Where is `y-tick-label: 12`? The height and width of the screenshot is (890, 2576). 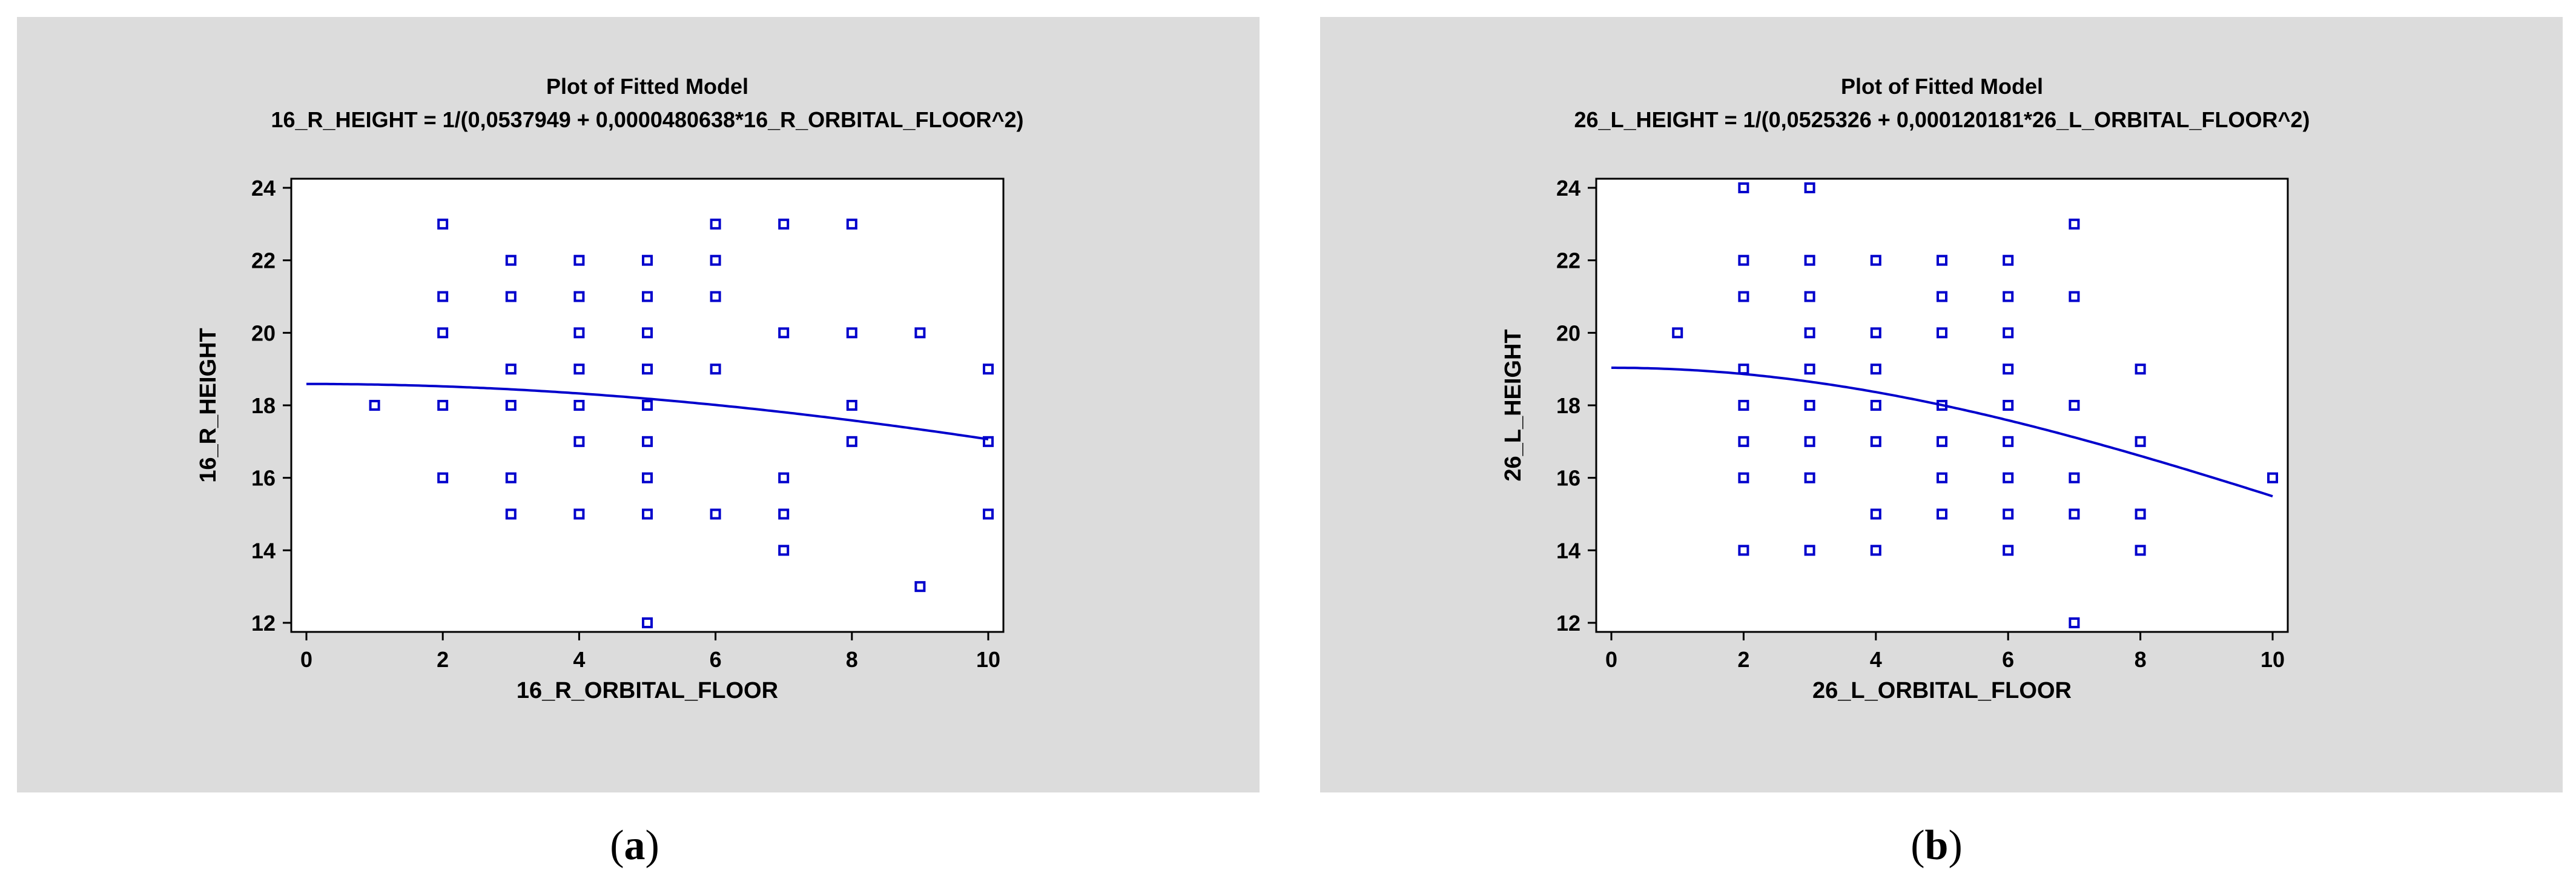 y-tick-label: 12 is located at coordinates (1568, 624).